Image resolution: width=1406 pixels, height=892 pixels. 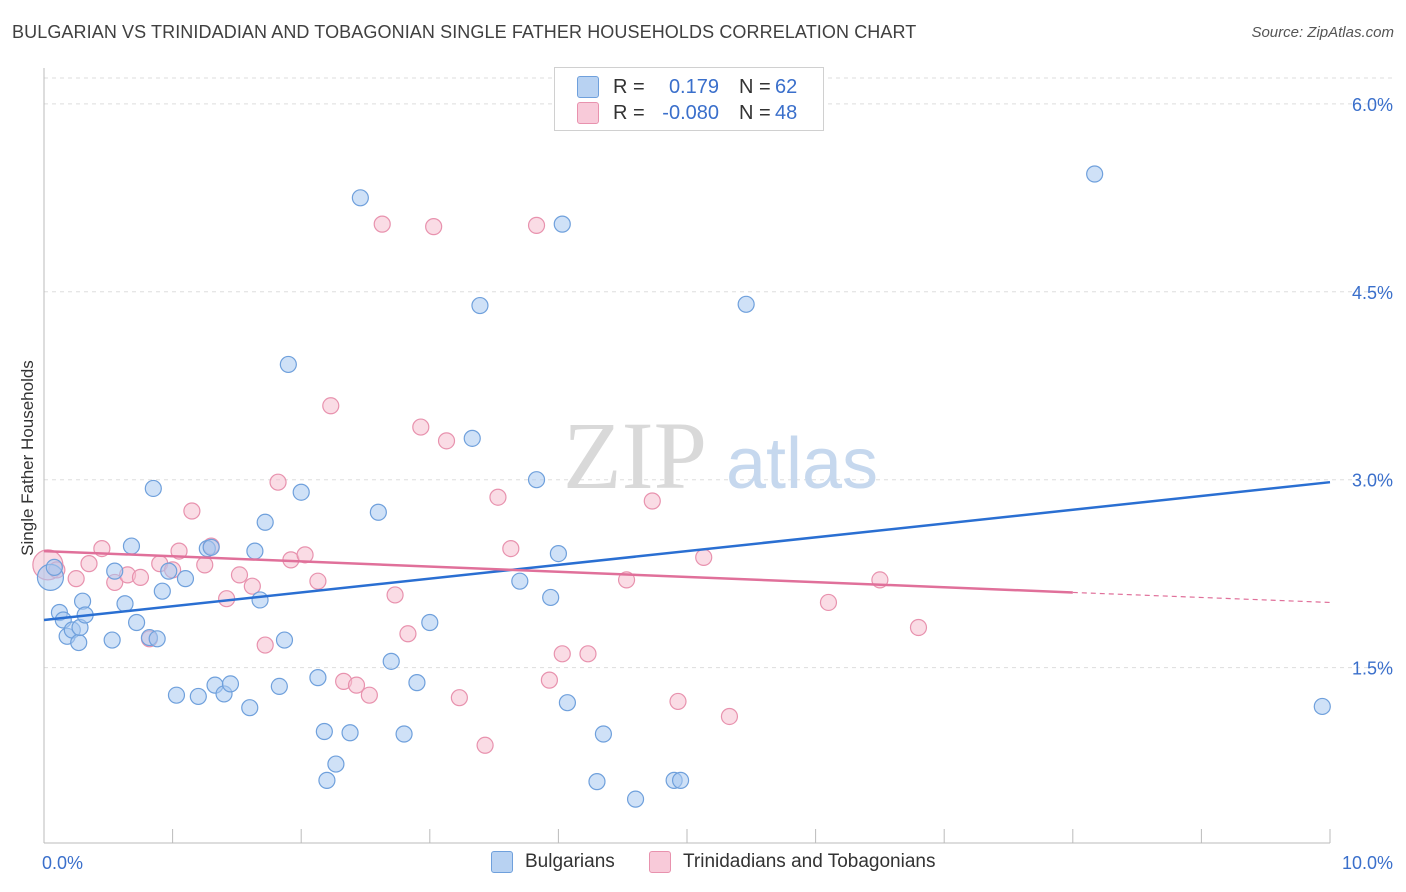 I want to click on watermark-zip: ZIP, so click(x=635, y=455).